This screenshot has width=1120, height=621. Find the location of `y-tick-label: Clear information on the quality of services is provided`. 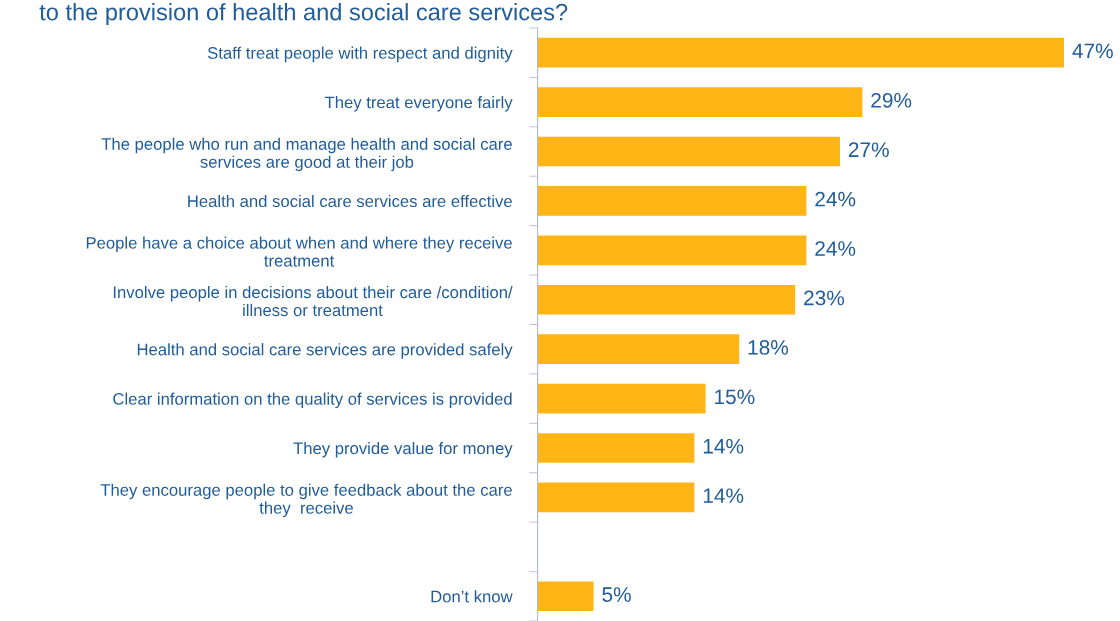

y-tick-label: Clear information on the quality of services is provided is located at coordinates (312, 400).